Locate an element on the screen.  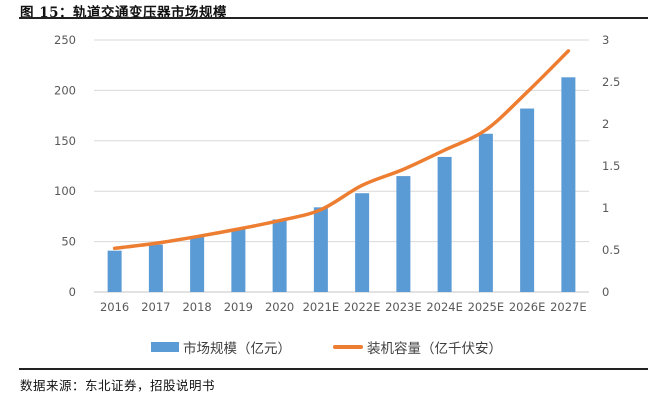
x-axis-label-2026E: 2026E is located at coordinates (527, 307).